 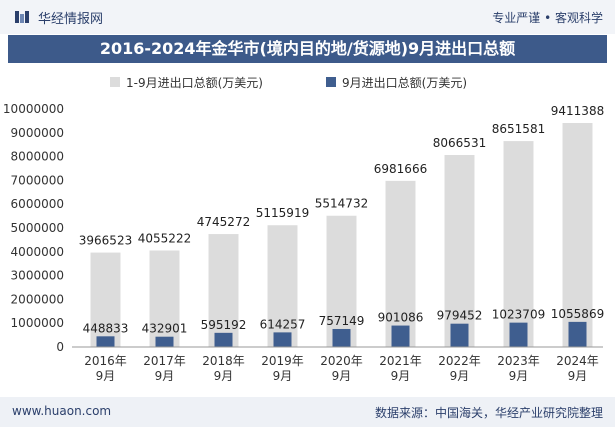 I want to click on y-tick-label: 7000000, so click(x=37, y=180).